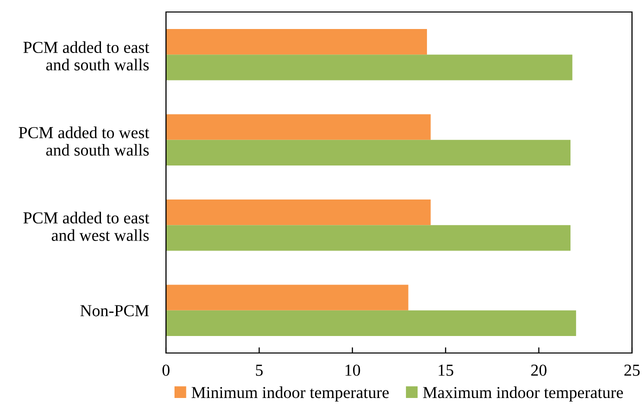  What do you see at coordinates (86, 226) in the screenshot?
I see `y-tick-label: PCM added to east and west walls` at bounding box center [86, 226].